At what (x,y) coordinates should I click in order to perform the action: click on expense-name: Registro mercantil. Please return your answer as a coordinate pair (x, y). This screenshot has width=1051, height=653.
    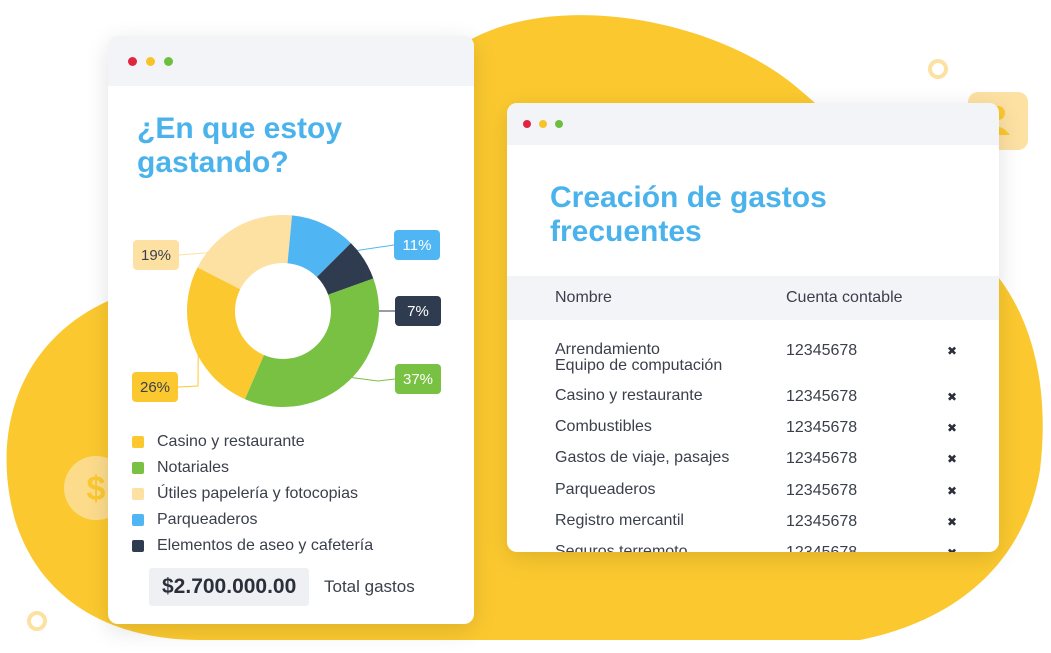
    Looking at the image, I should click on (619, 520).